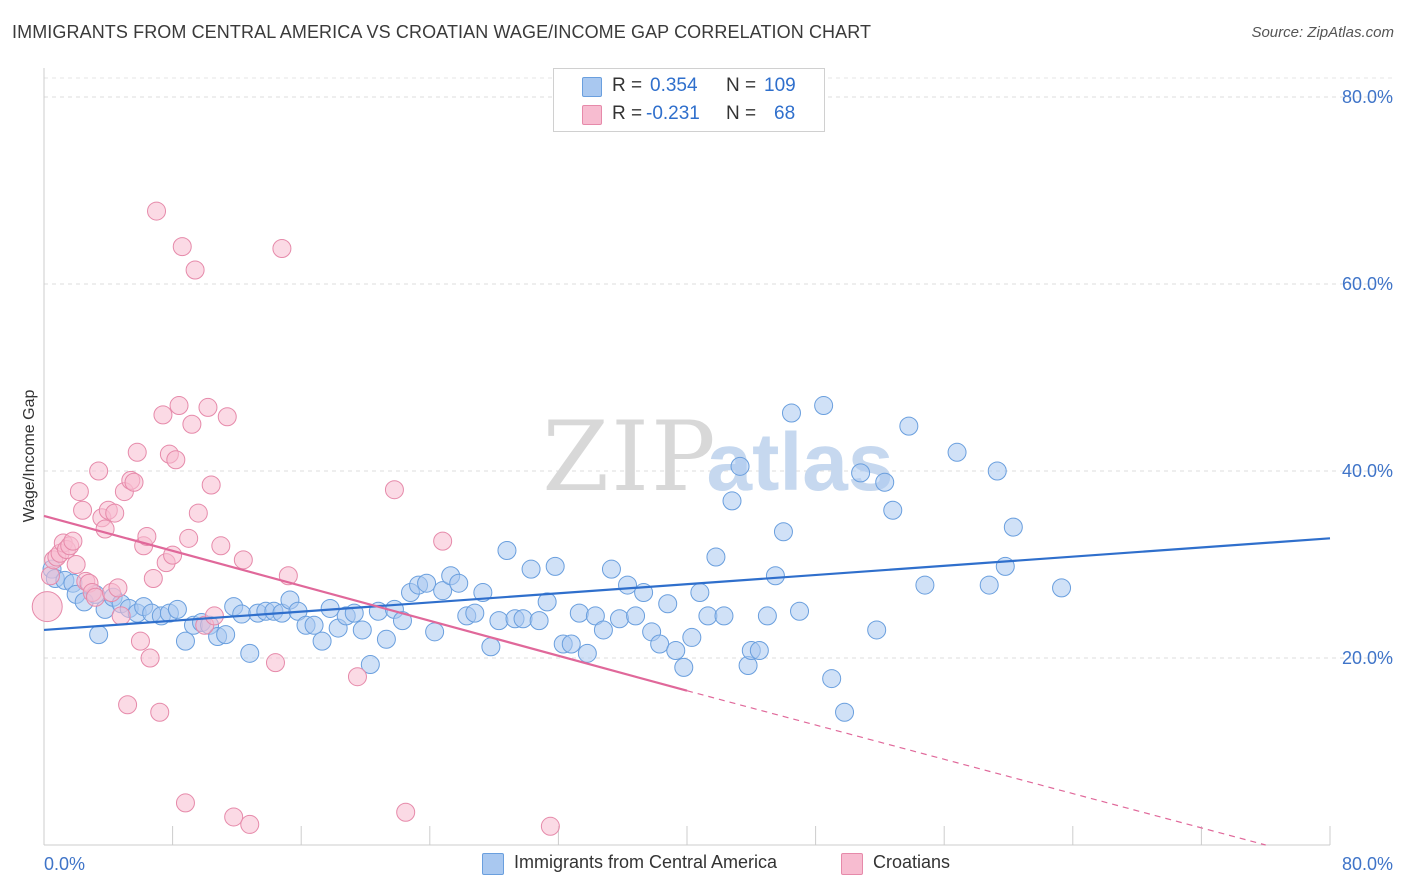 The width and height of the screenshot is (1406, 892). Describe the element at coordinates (912, 862) in the screenshot. I see `bottom-legend-label: Croatians` at that location.